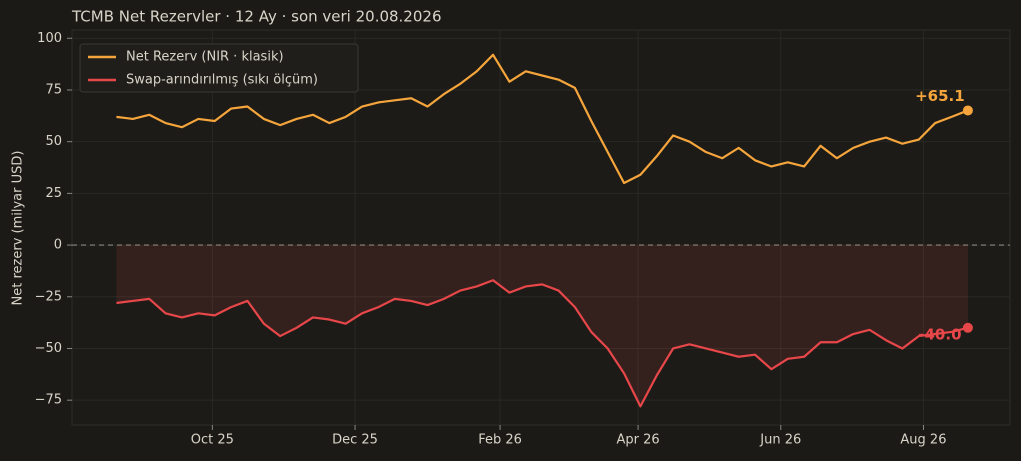 The image size is (1021, 461). I want to click on value-label: -40.0, so click(939, 334).